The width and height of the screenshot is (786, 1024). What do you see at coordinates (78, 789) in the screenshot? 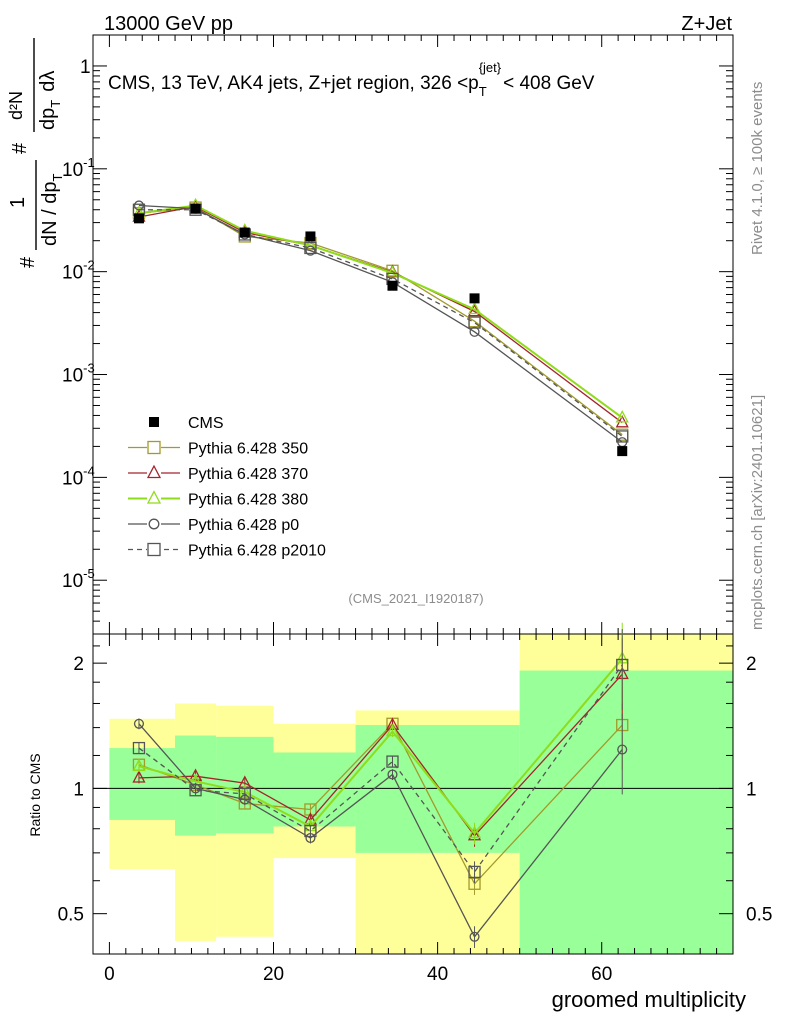
I see `ratio-y-tick-label: 1` at bounding box center [78, 789].